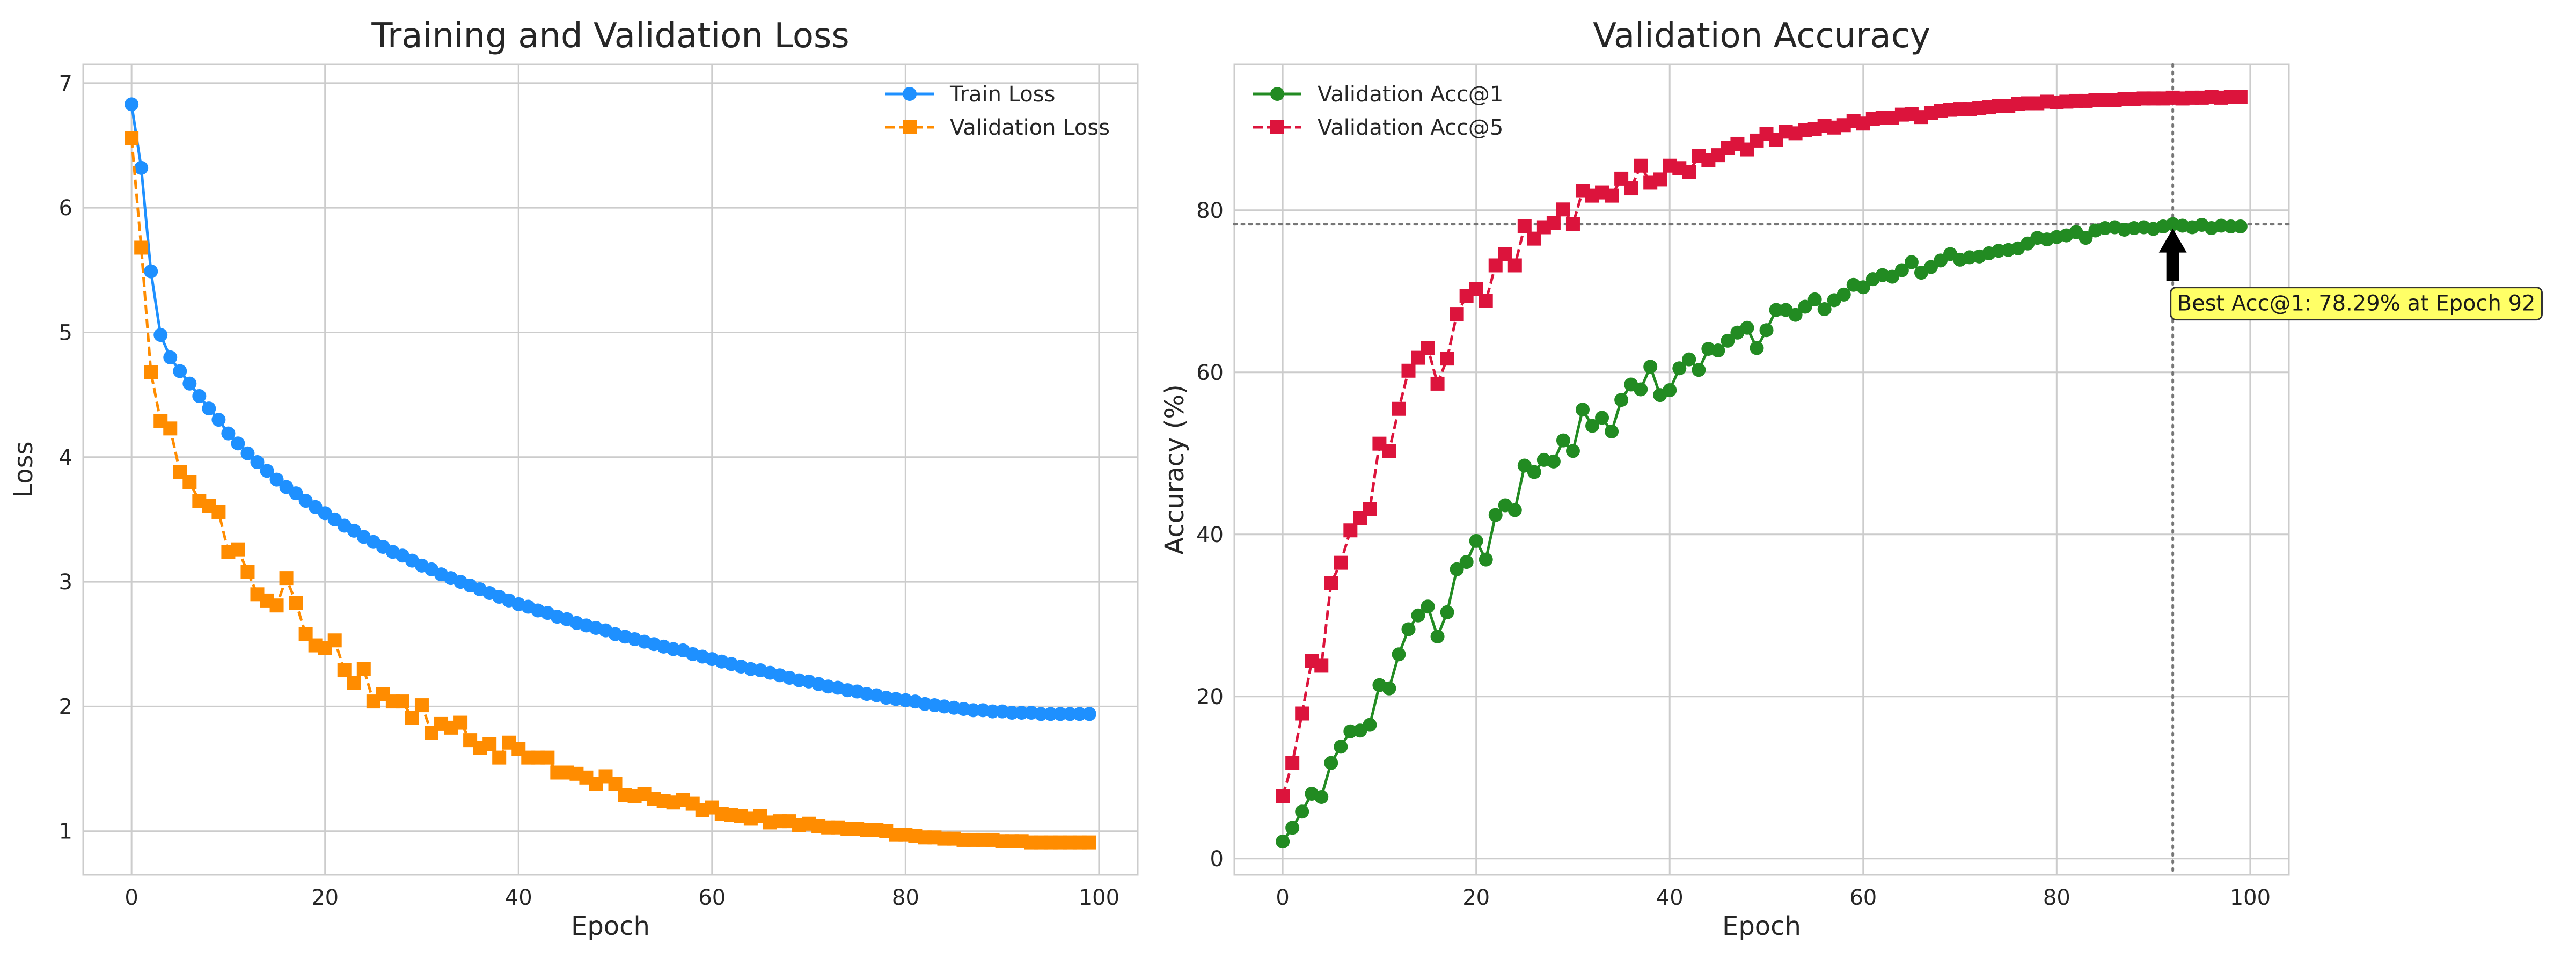  I want to click on legend-marker-train-loss, so click(910, 94).